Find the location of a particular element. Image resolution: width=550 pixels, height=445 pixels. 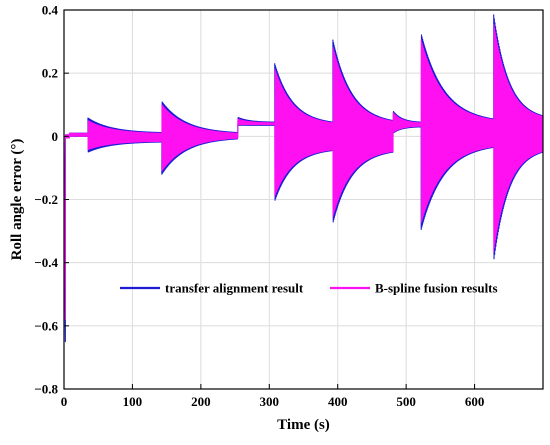

x-tick-label: 0 is located at coordinates (64, 401).